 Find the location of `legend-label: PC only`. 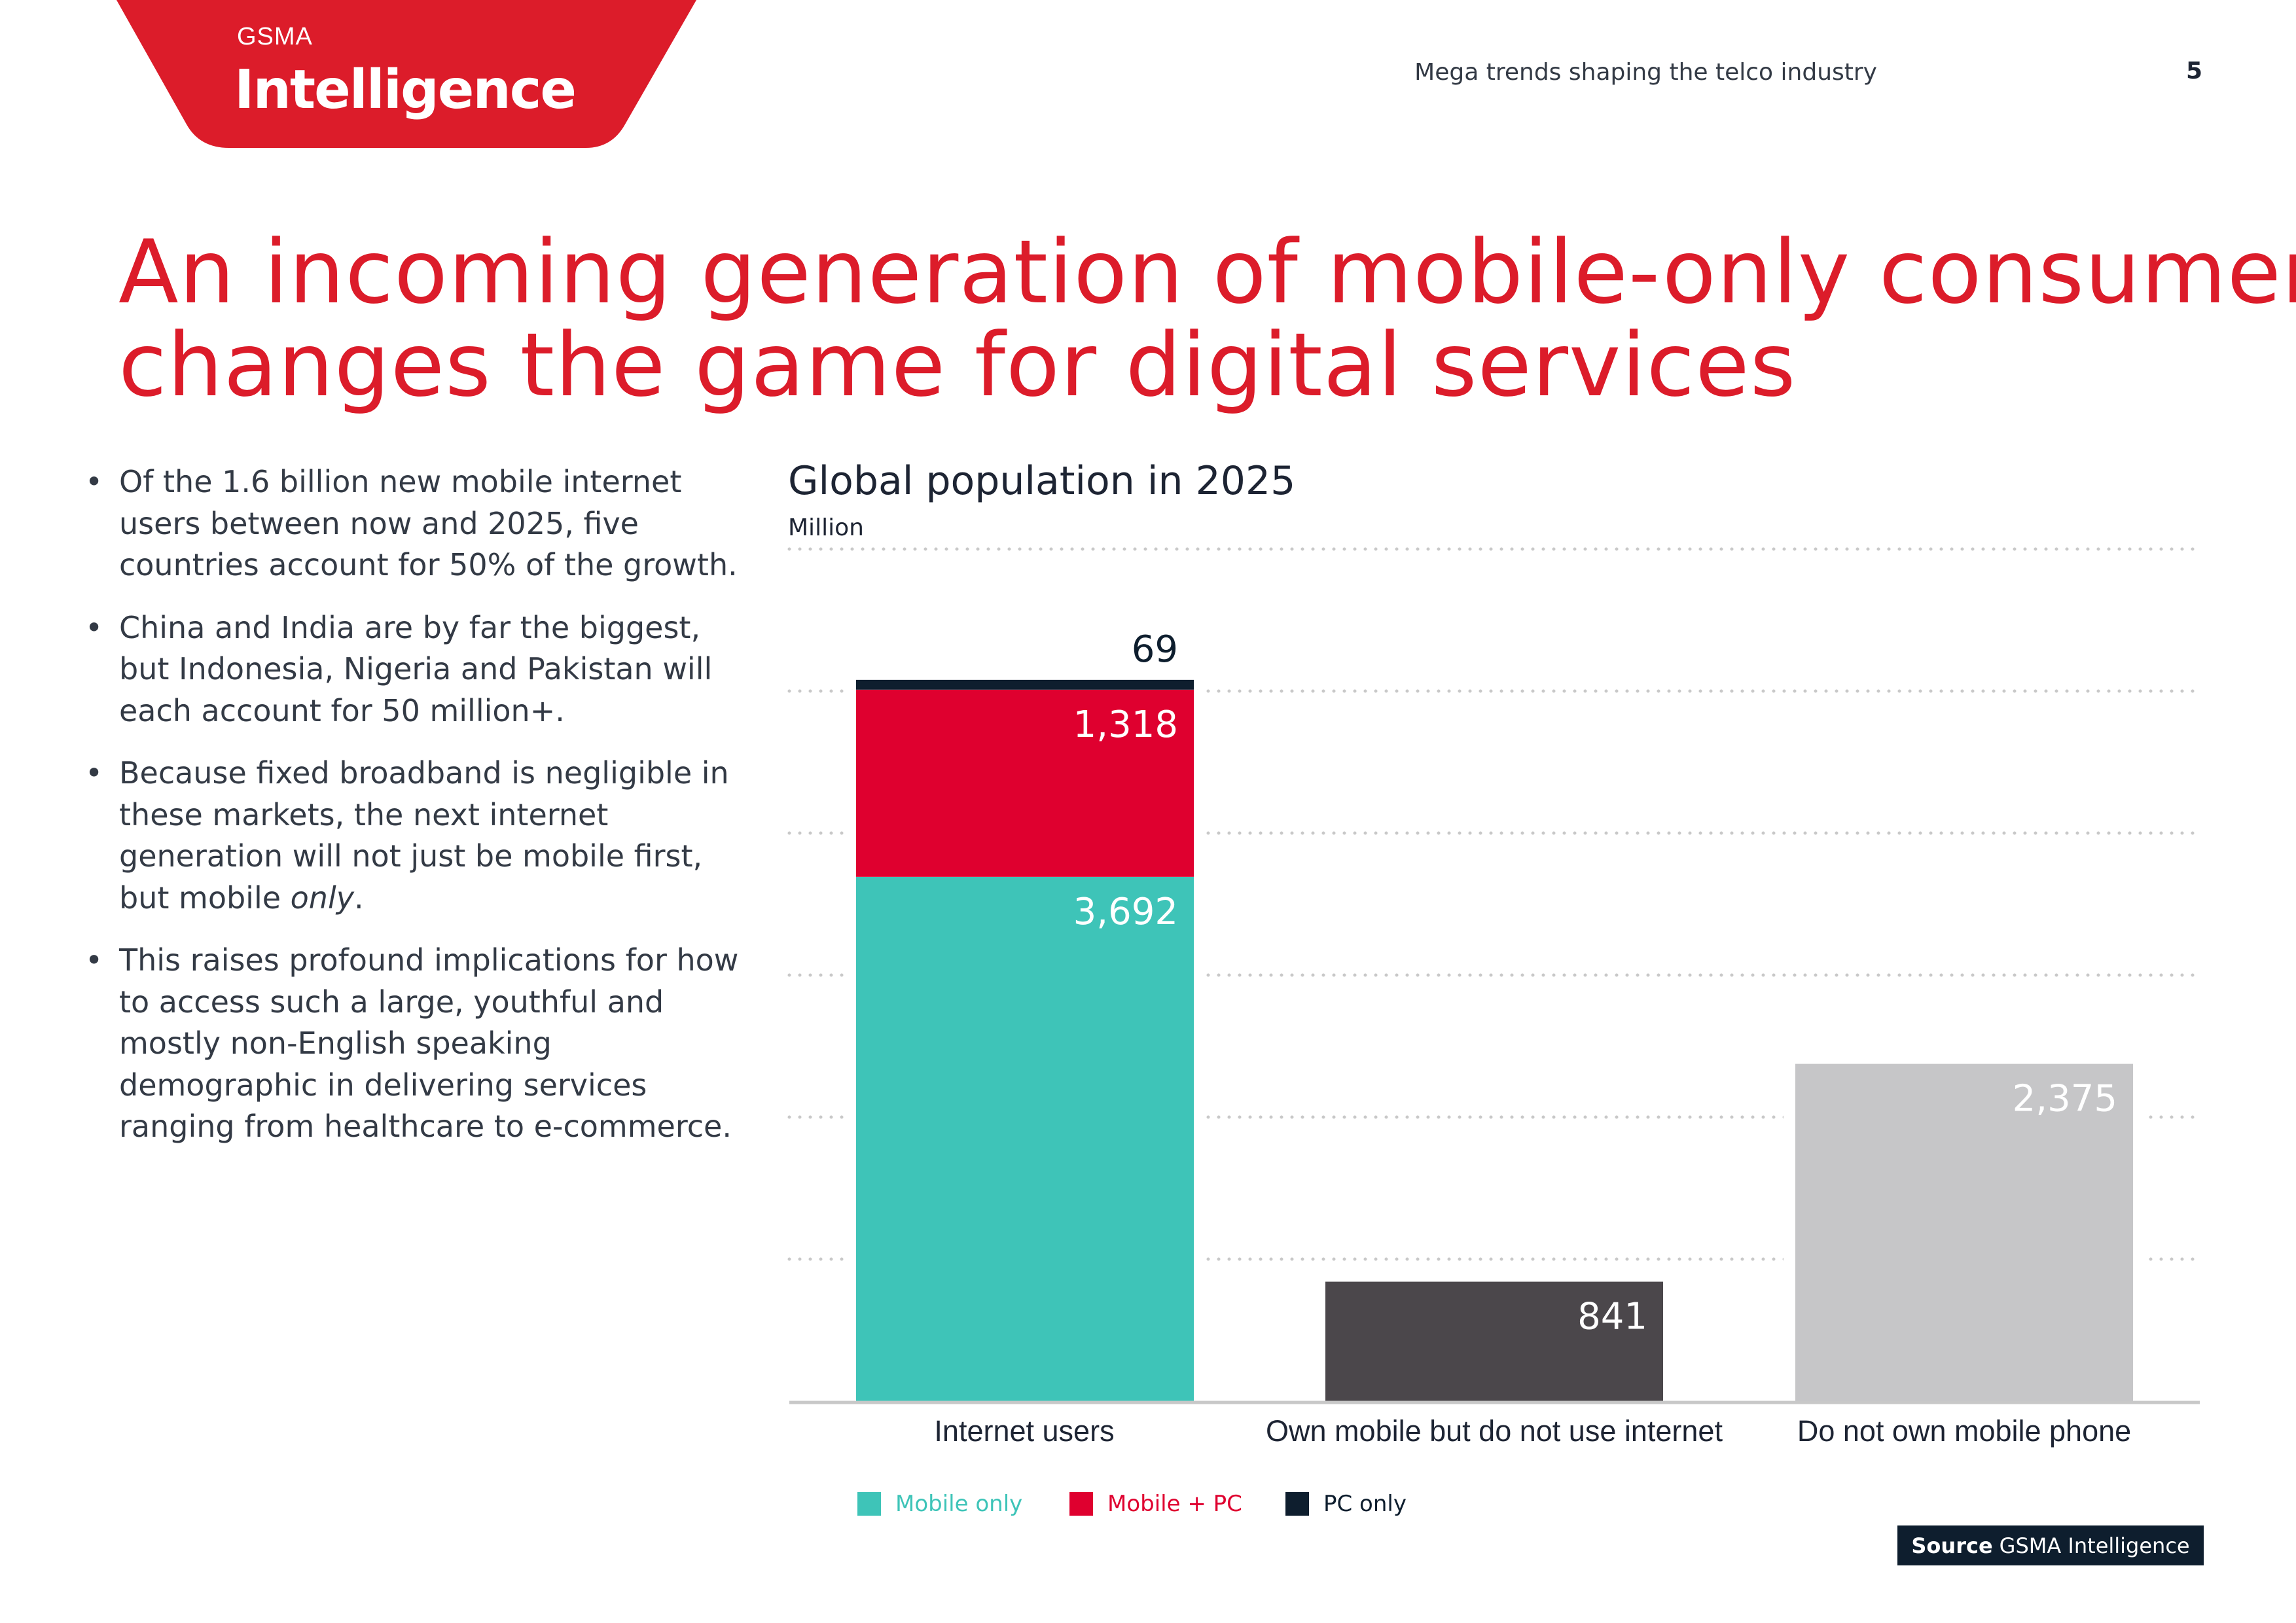

legend-label: PC only is located at coordinates (1365, 1504).